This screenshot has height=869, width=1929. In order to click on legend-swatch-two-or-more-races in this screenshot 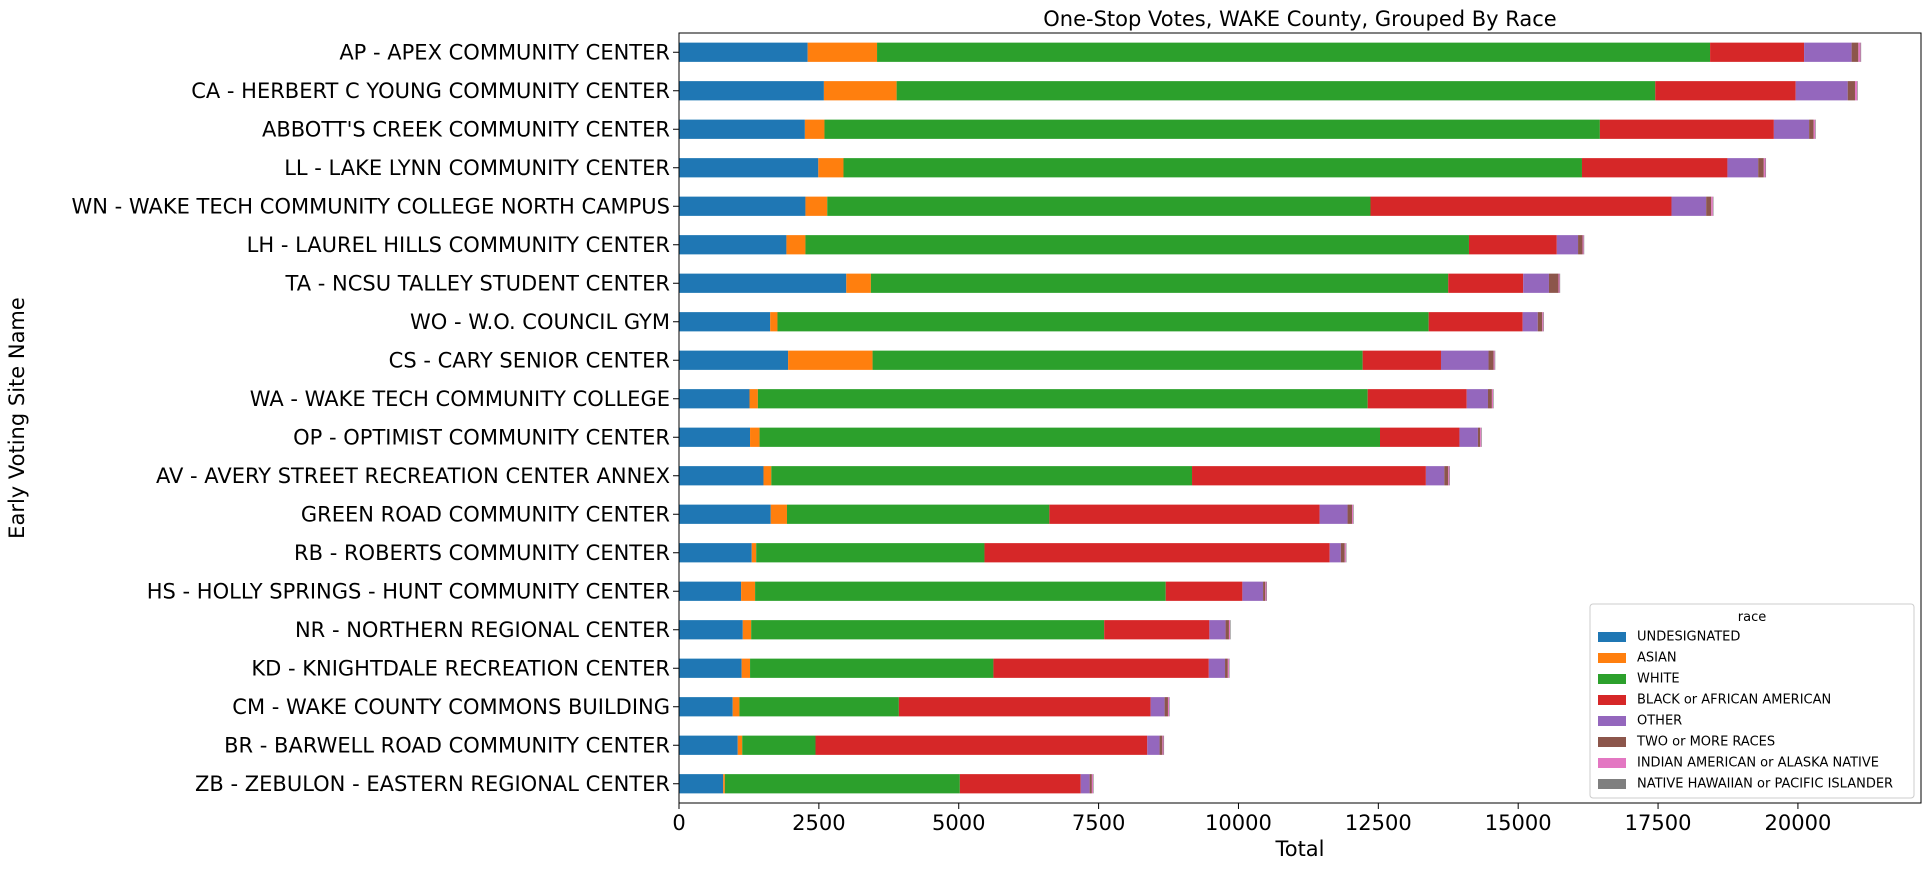, I will do `click(1612, 742)`.